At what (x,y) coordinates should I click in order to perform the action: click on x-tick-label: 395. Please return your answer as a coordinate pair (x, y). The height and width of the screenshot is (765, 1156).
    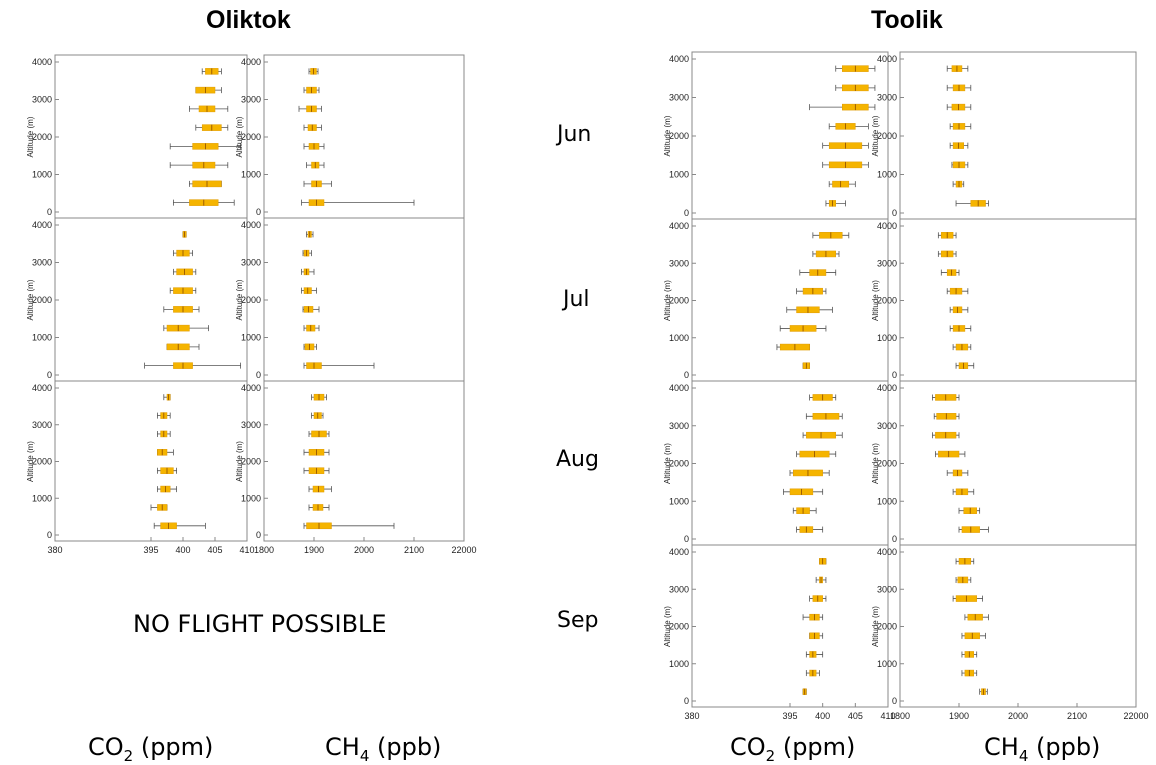
    Looking at the image, I should click on (150, 550).